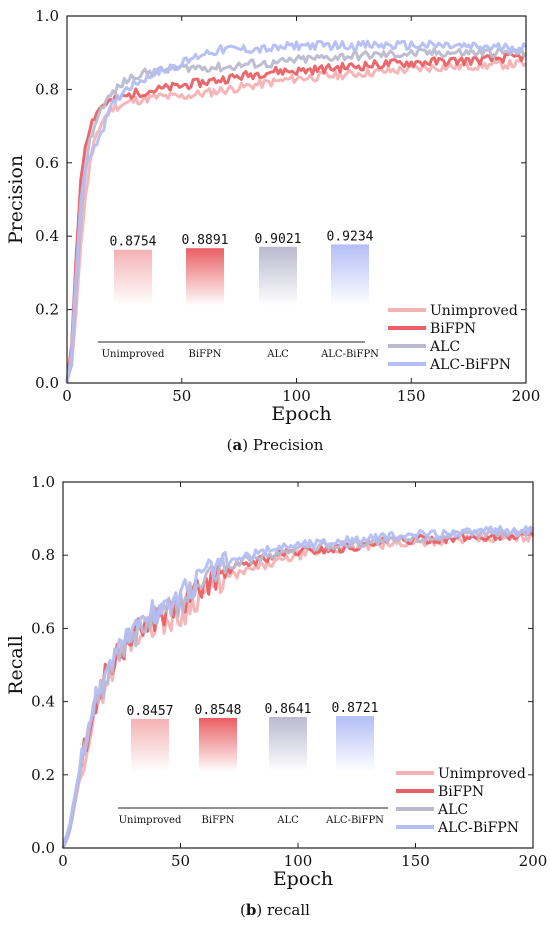  Describe the element at coordinates (16, 199) in the screenshot. I see `y-axis-label: Precision` at that location.